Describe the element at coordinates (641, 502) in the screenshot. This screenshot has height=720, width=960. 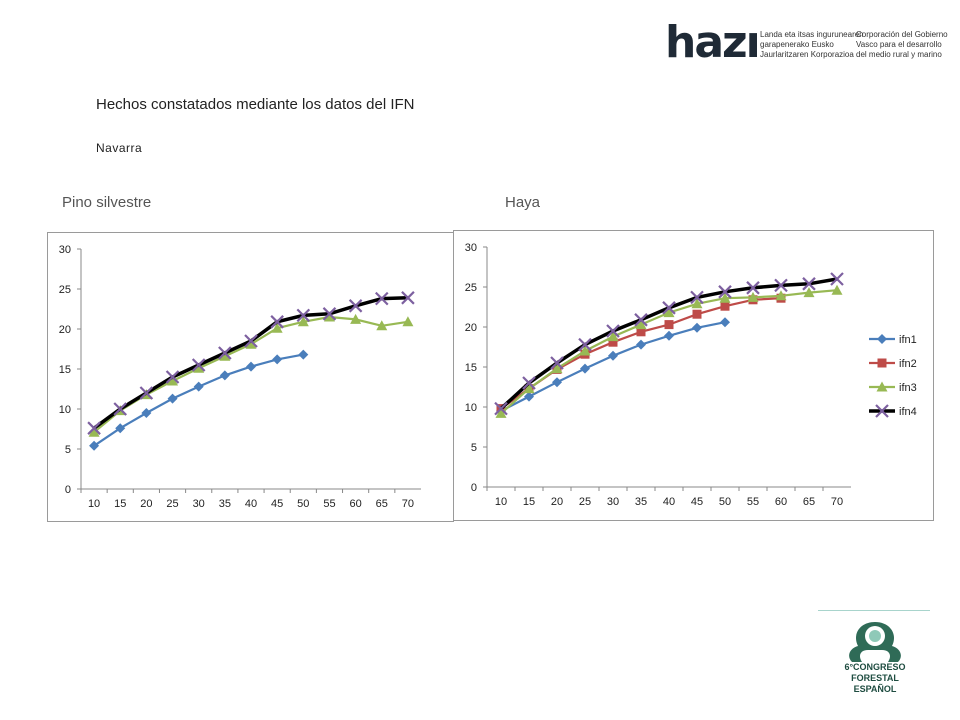
I see `x-tick-label: 35` at that location.